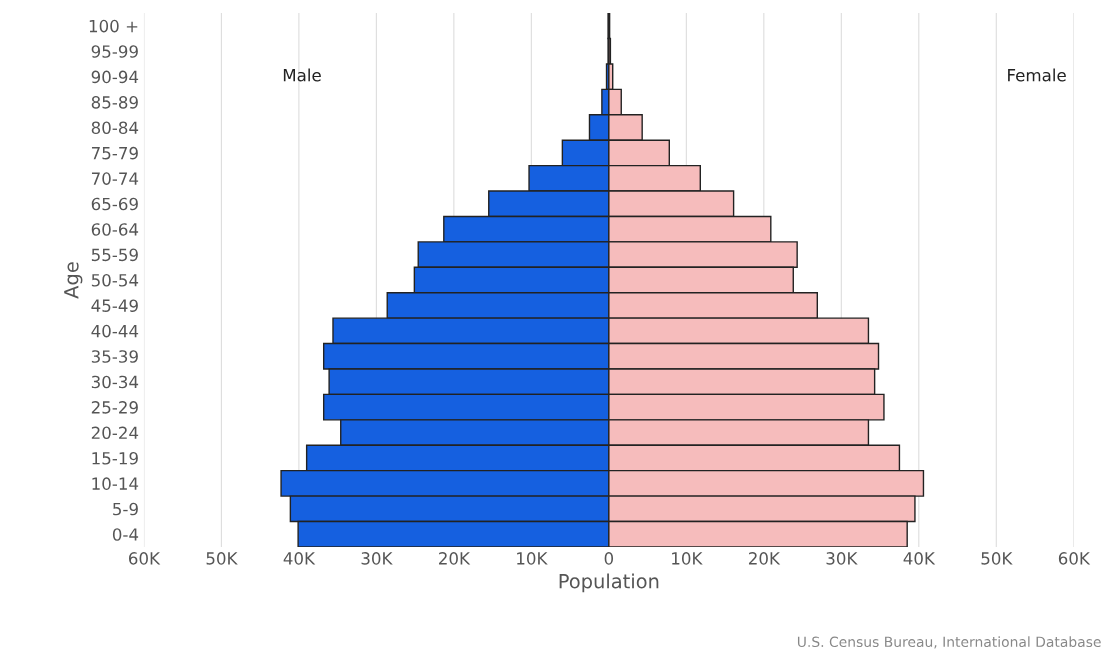  What do you see at coordinates (114, 305) in the screenshot?
I see `y-tick-label: 45-49` at bounding box center [114, 305].